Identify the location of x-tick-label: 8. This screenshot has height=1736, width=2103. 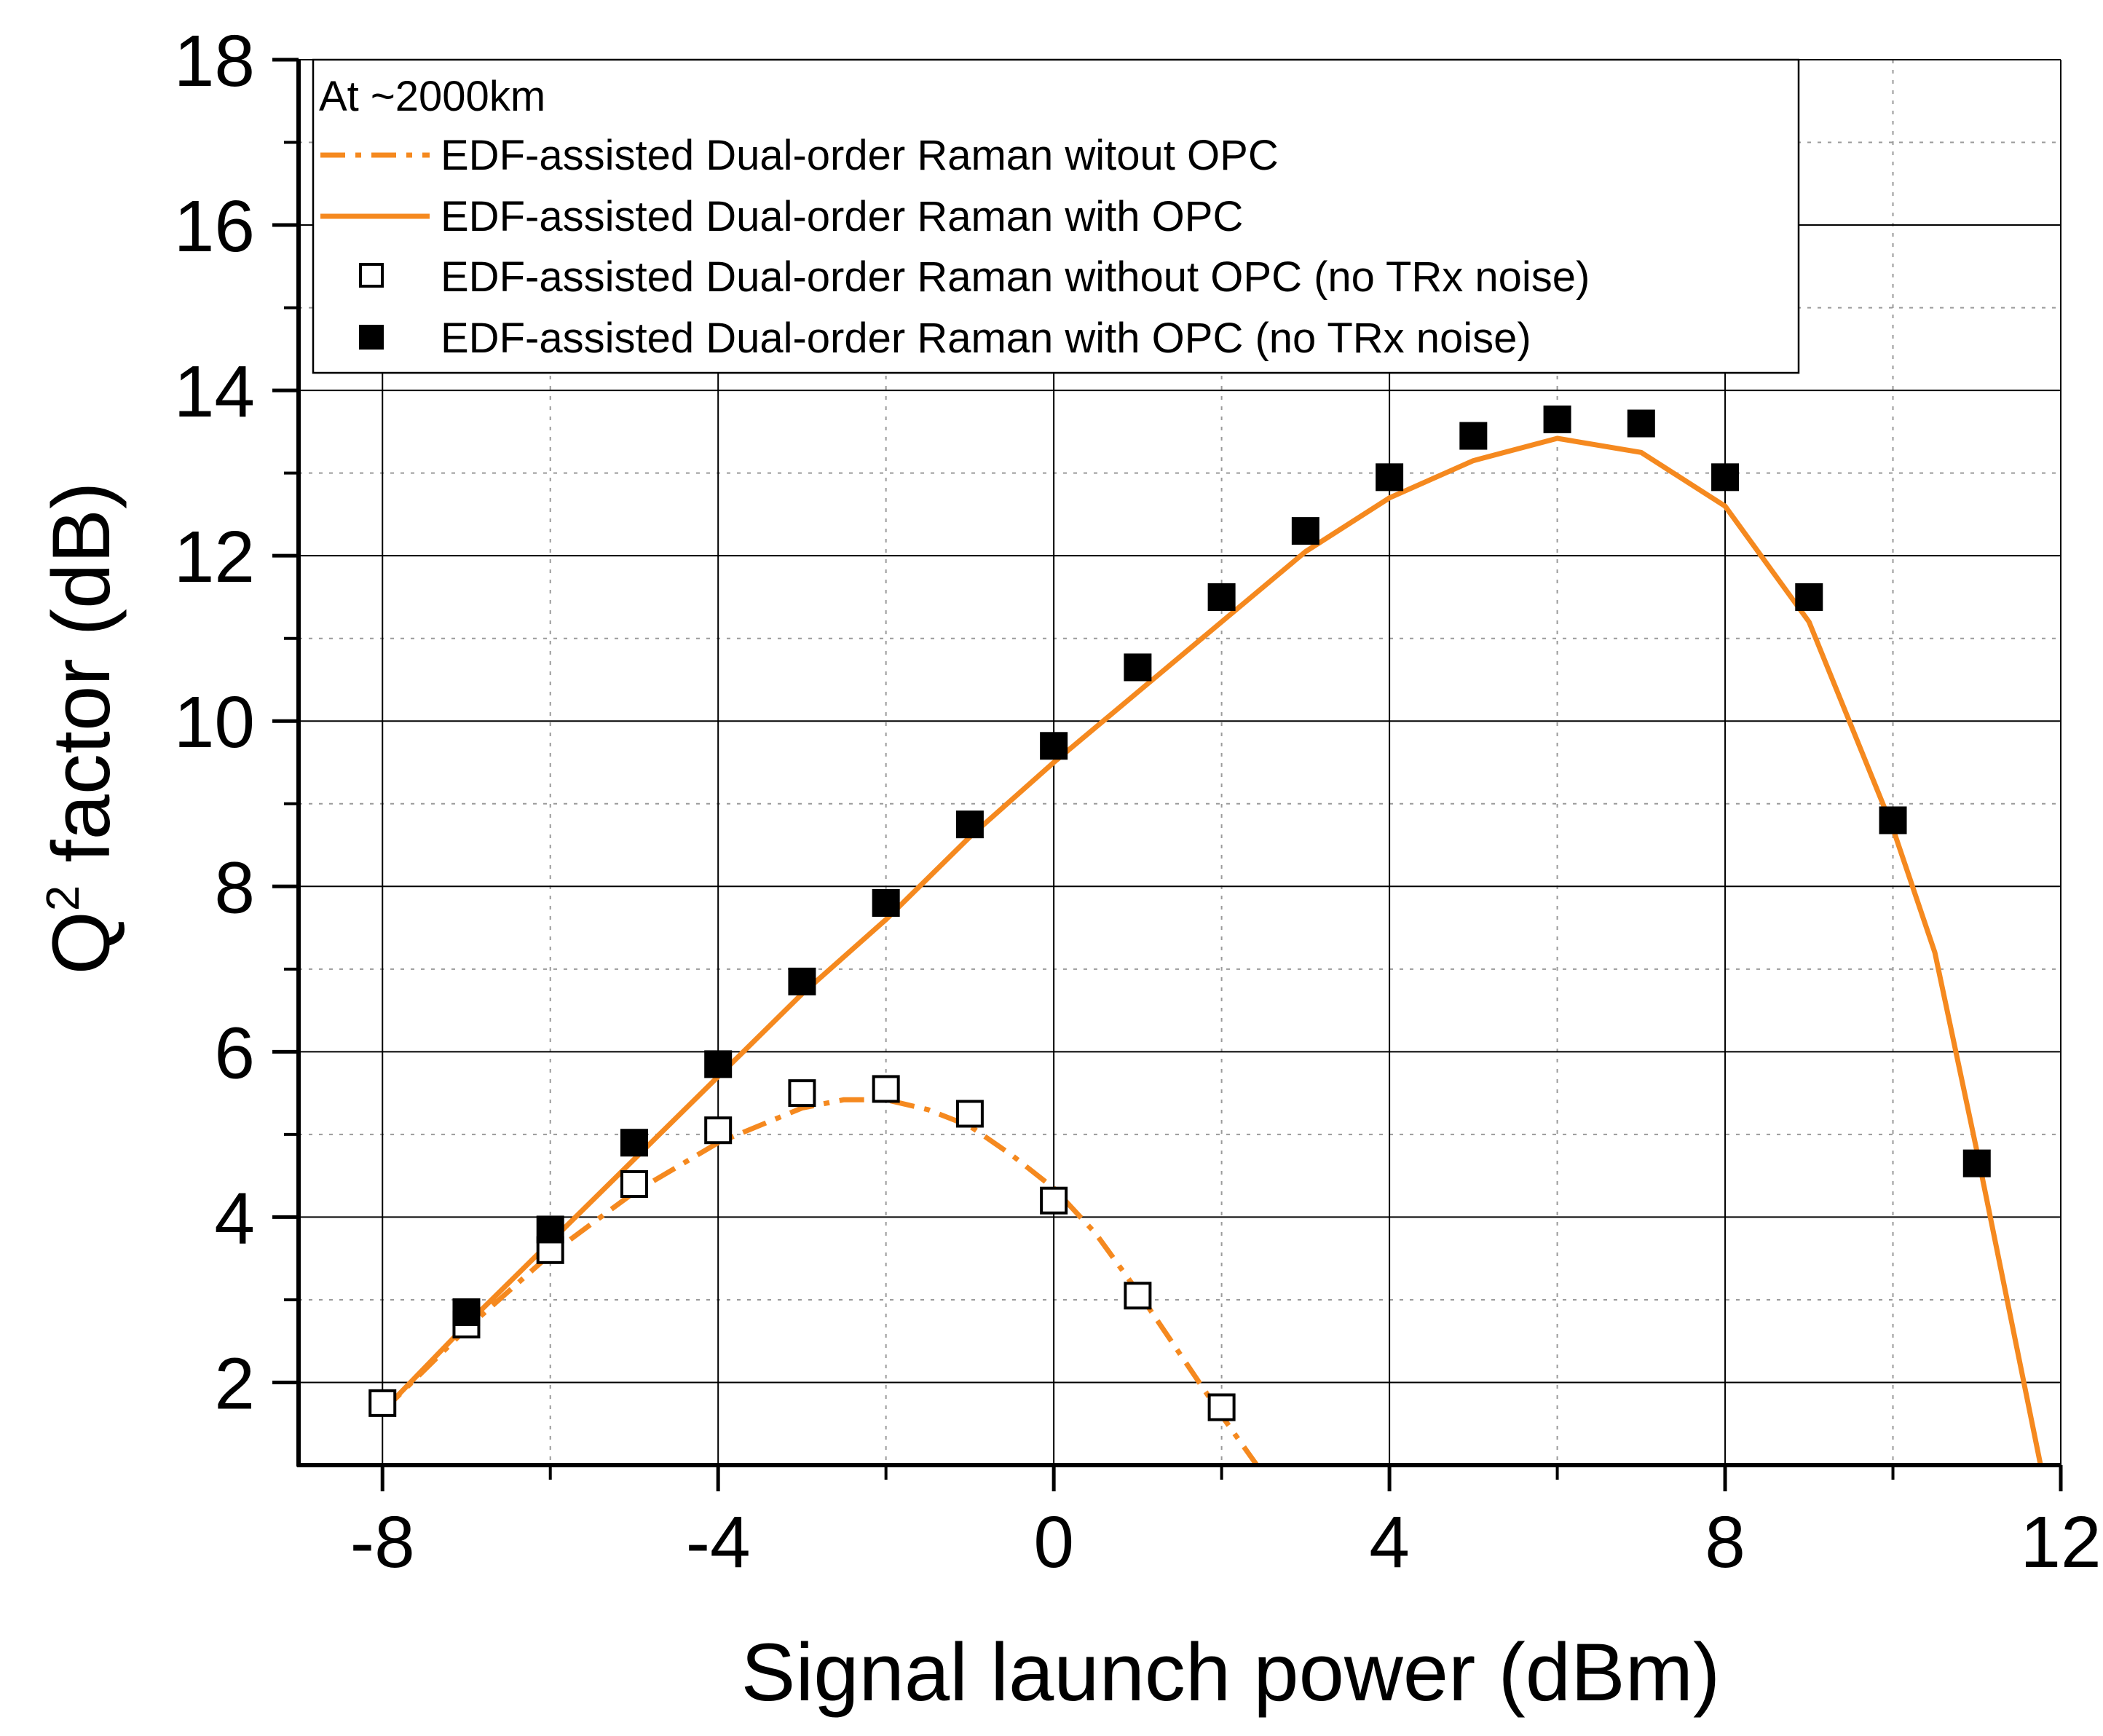
(1725, 1542).